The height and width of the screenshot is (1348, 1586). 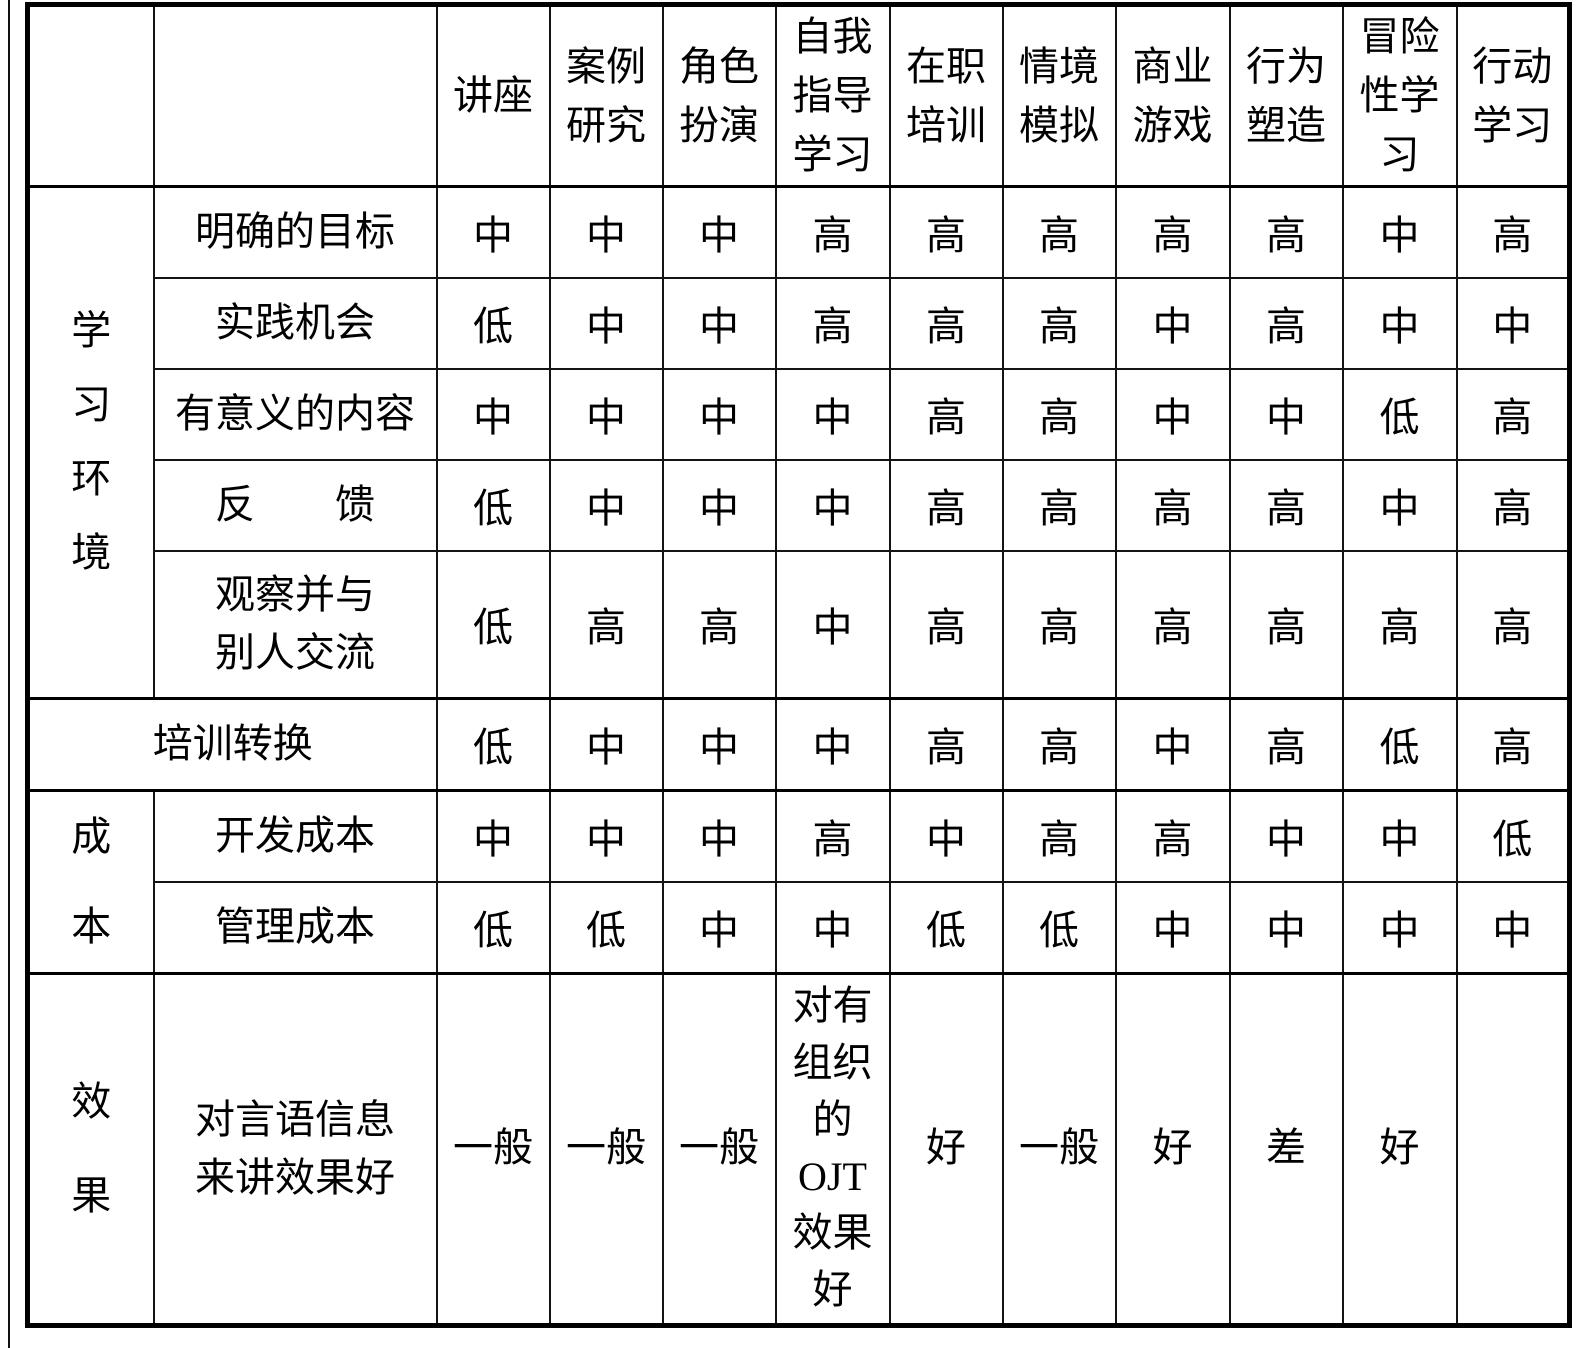 I want to click on group-label-text: 学习环境, so click(x=91, y=442).